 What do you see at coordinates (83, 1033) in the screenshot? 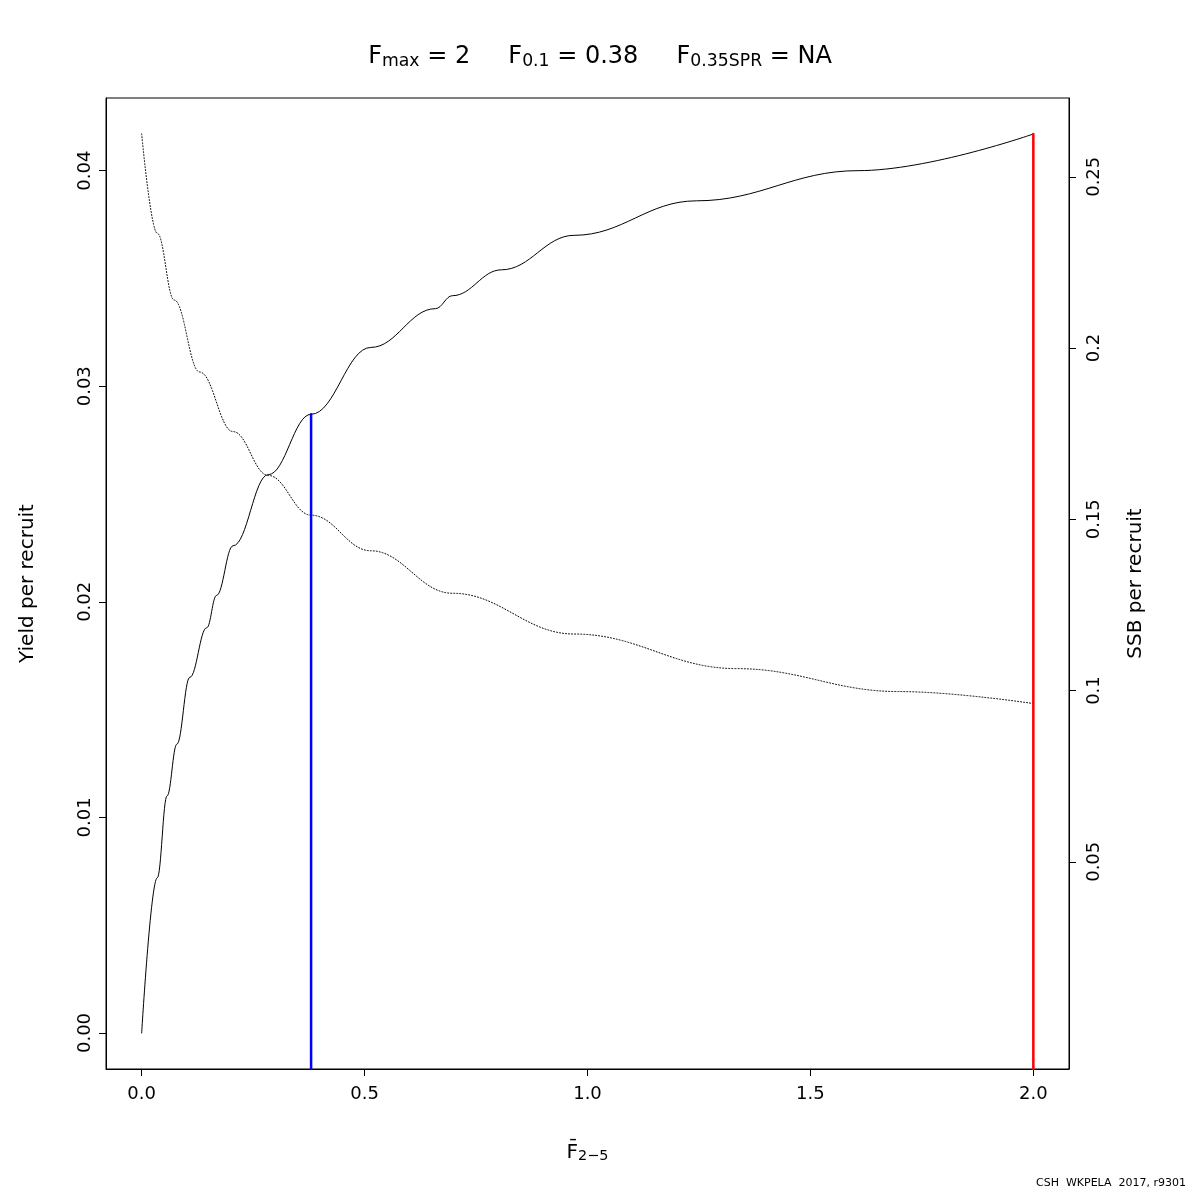
I see `y-tick-label: 0.00` at bounding box center [83, 1033].